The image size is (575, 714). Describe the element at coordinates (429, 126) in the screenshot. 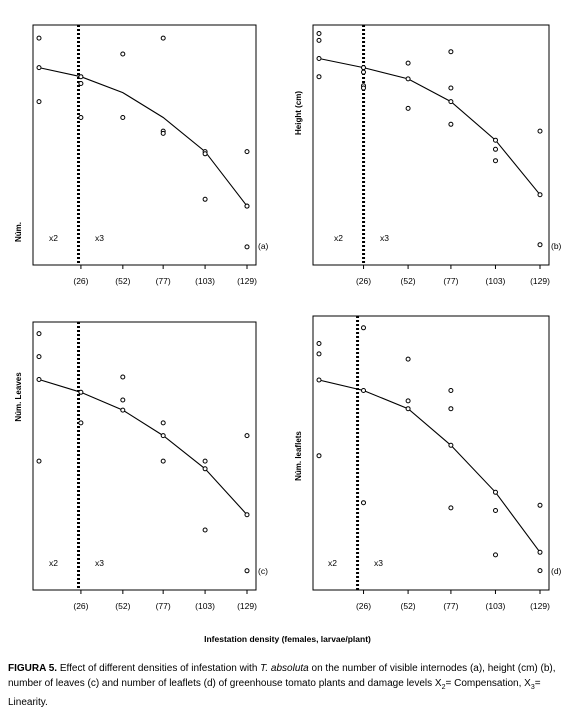

I see `fitted-line-b` at that location.